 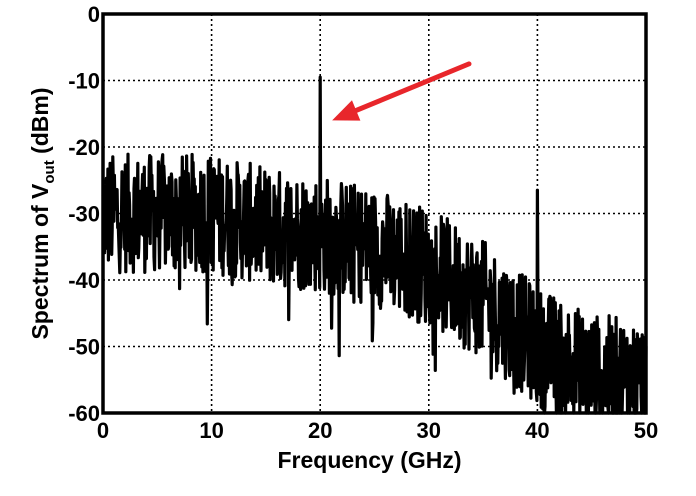 I want to click on y-axis-label-unit: (dBm), so click(x=40, y=123).